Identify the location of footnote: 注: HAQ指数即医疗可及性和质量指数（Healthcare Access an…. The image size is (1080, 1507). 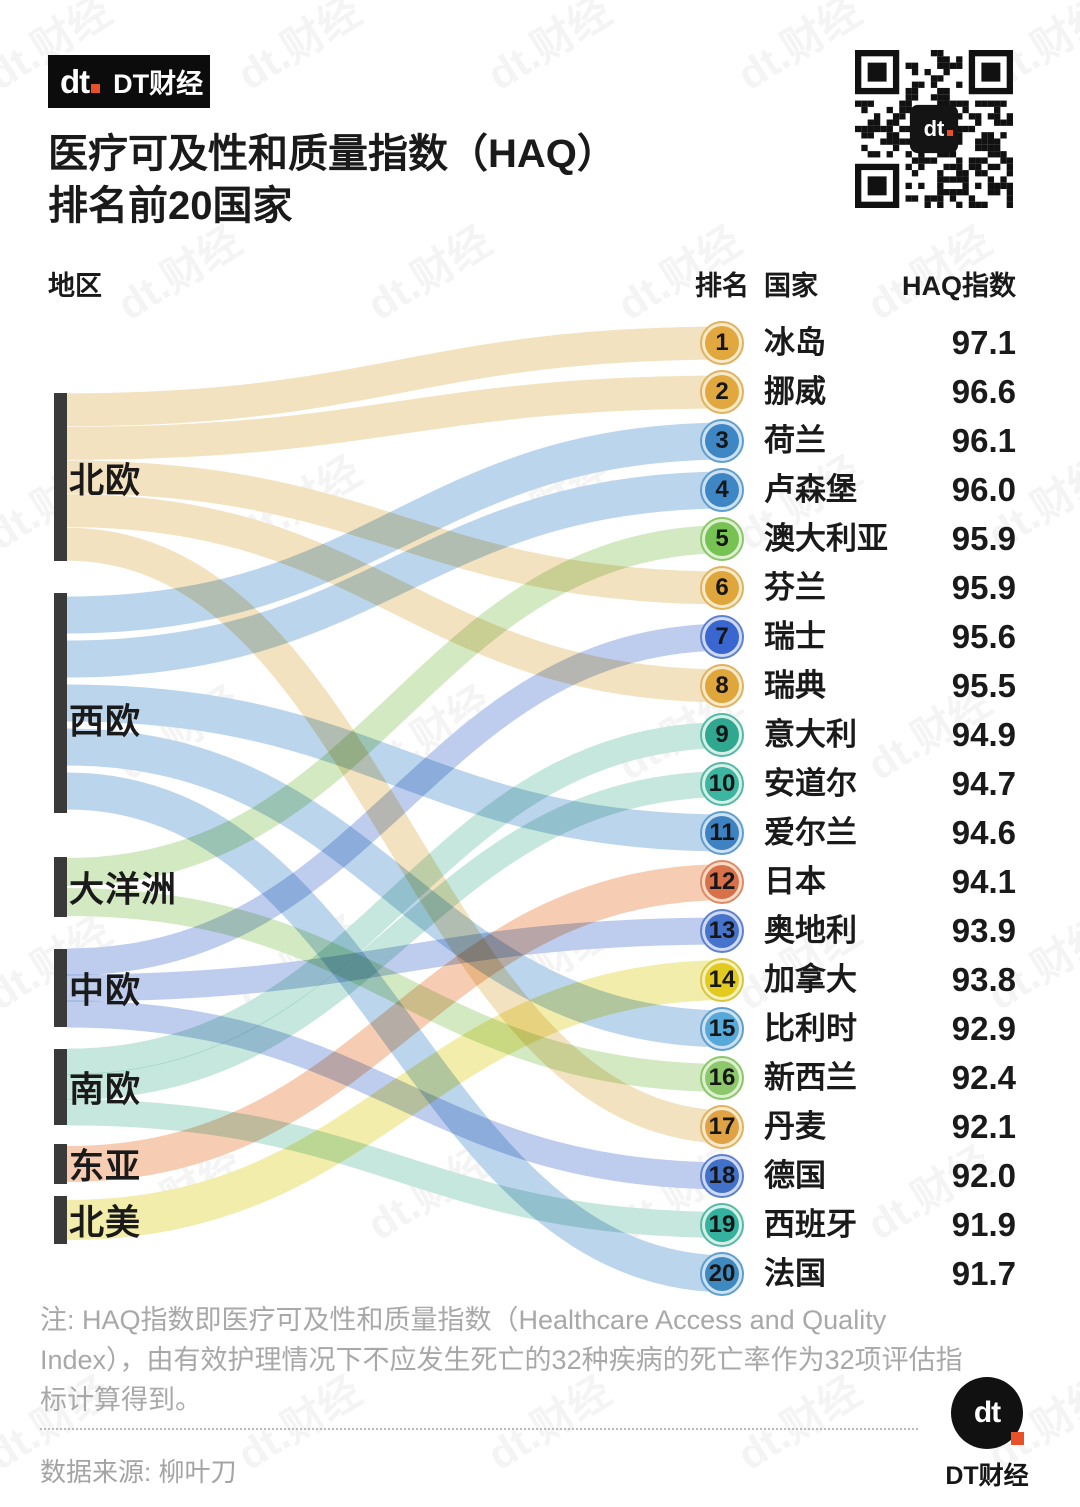
(501, 1360).